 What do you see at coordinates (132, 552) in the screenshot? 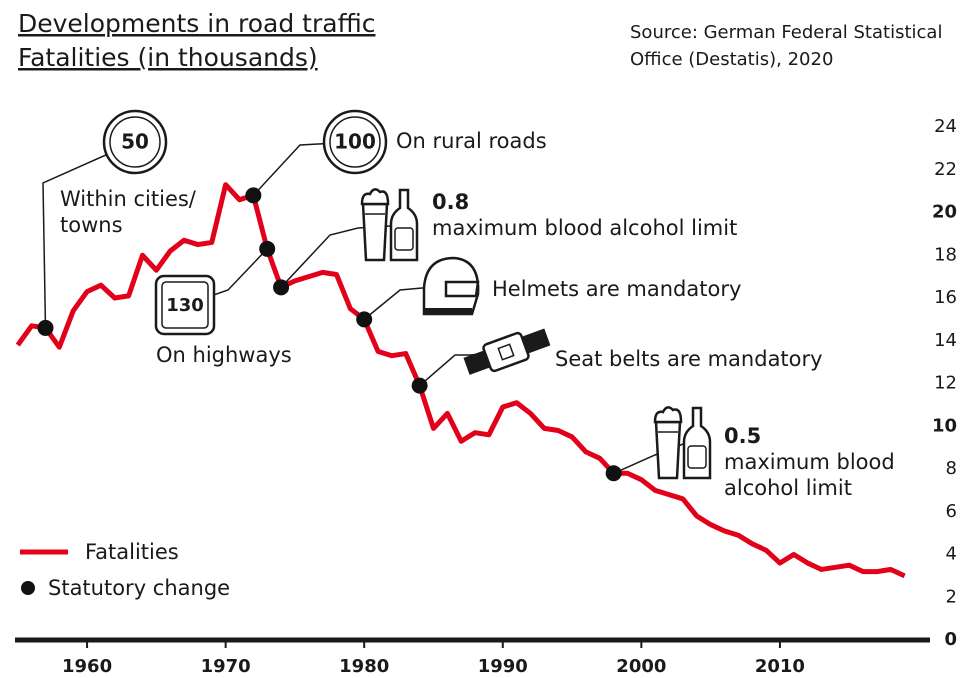
I see `legend-label: Fatalities` at bounding box center [132, 552].